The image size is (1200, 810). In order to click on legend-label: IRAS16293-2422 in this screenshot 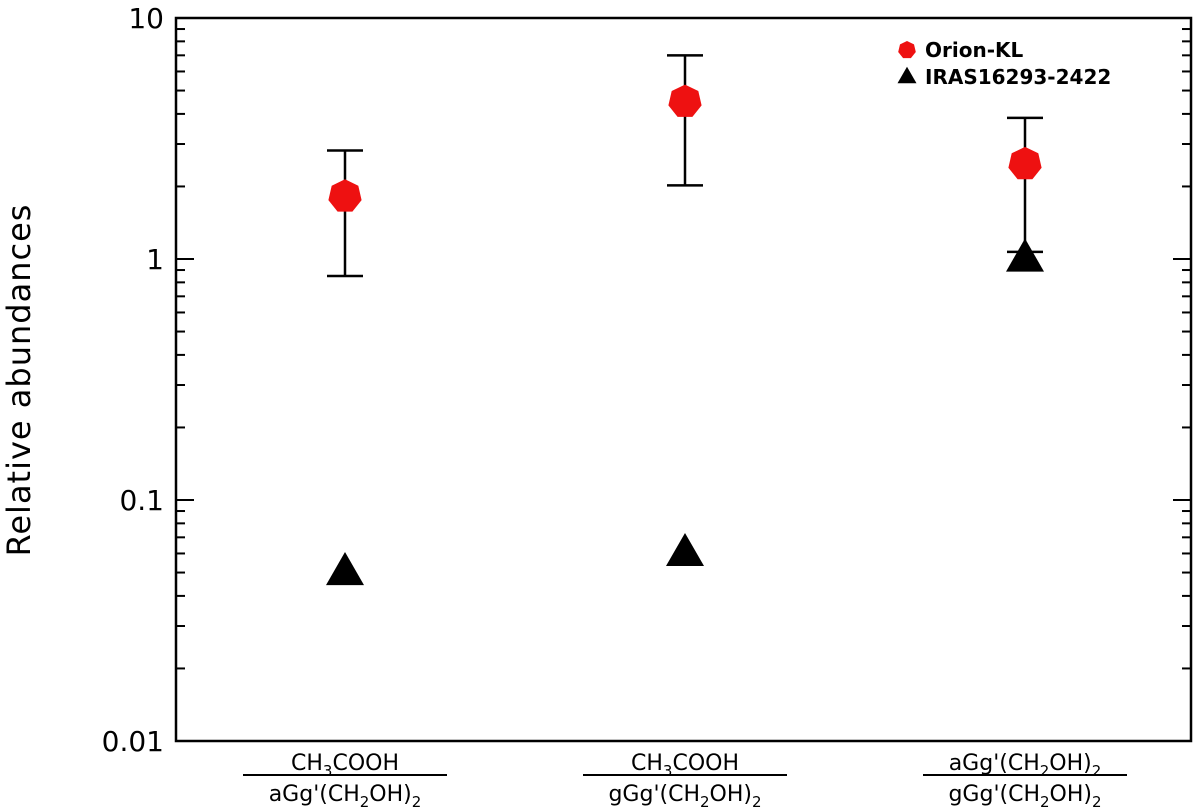, I will do `click(1018, 77)`.